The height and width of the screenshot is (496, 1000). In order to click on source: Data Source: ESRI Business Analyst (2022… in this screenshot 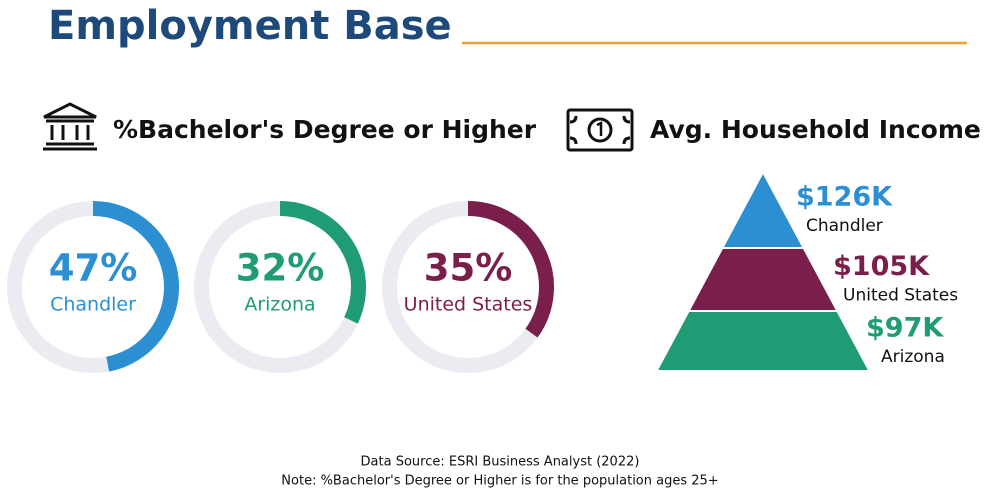, I will do `click(500, 462)`.